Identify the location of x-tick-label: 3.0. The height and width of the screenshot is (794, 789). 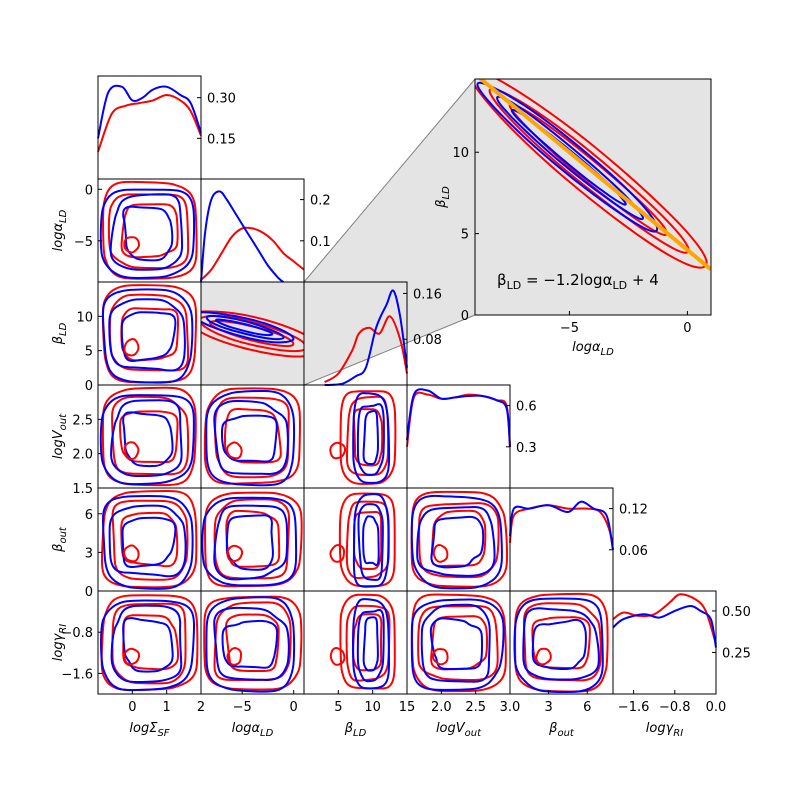
(510, 707).